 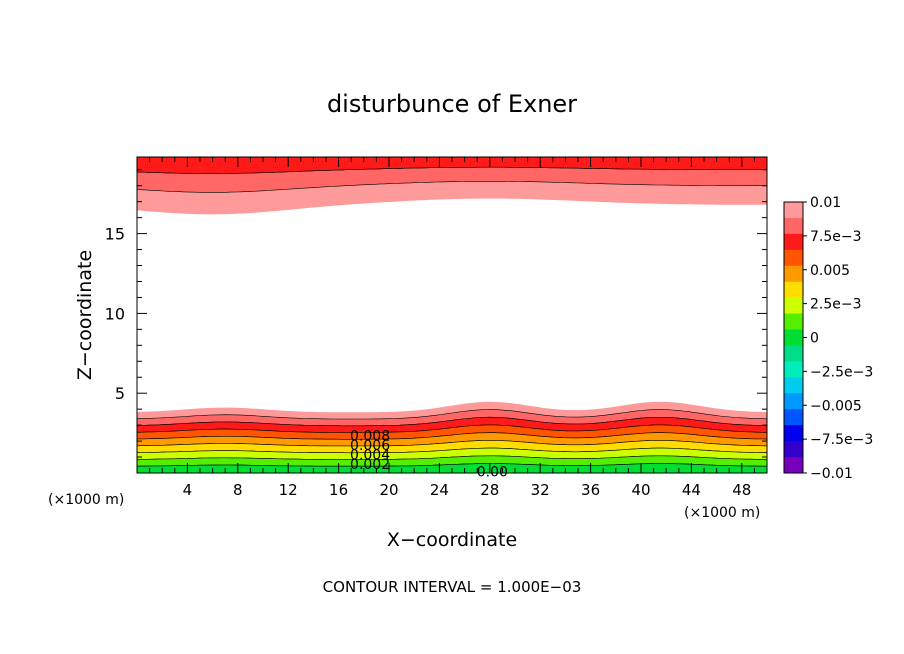 What do you see at coordinates (288, 490) in the screenshot?
I see `x-tick-label-2: 12` at bounding box center [288, 490].